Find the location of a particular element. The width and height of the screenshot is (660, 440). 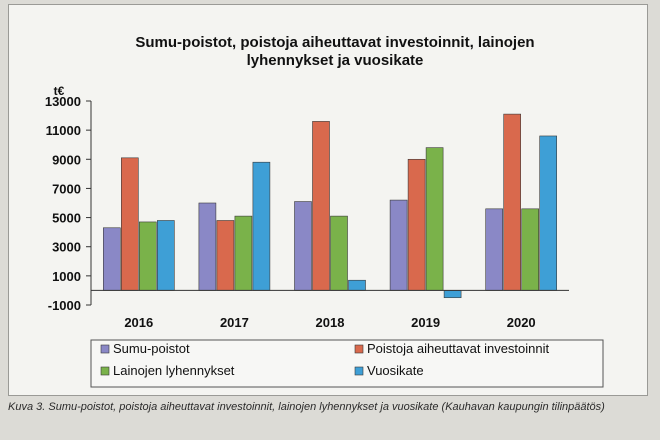

y-tick-label: 1000 is located at coordinates (66, 276).